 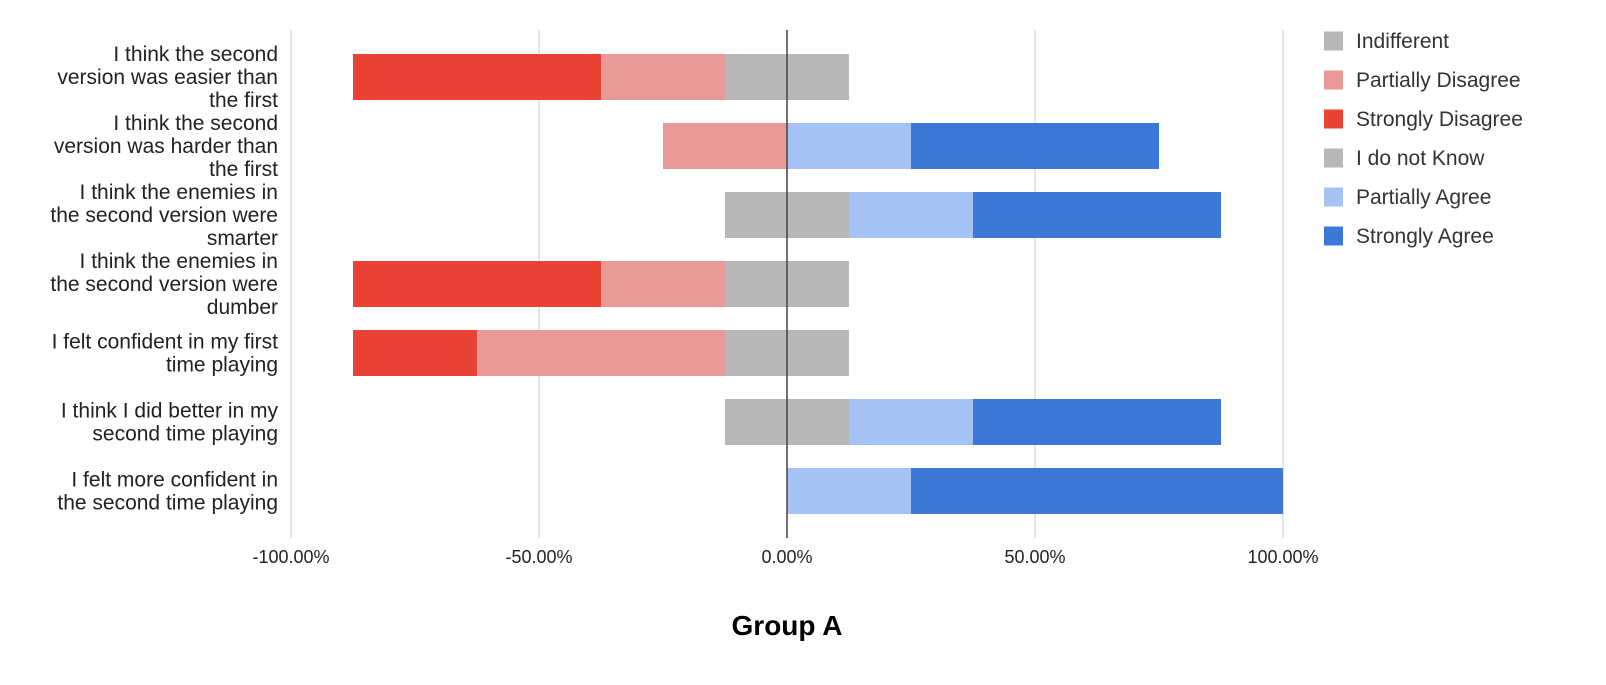 I want to click on x-tick-label-0: -100.00%, so click(x=290, y=557).